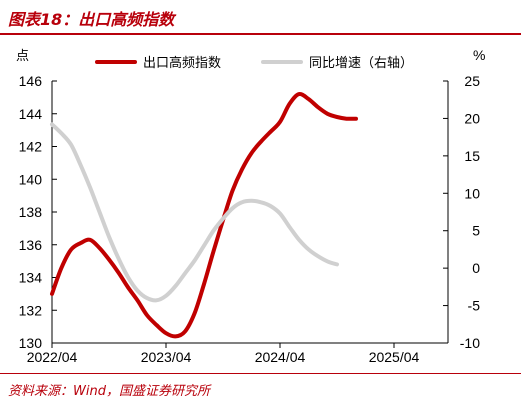 This screenshot has height=408, width=521. Describe the element at coordinates (22, 55) in the screenshot. I see `y-axis-left-unit: 点` at that location.